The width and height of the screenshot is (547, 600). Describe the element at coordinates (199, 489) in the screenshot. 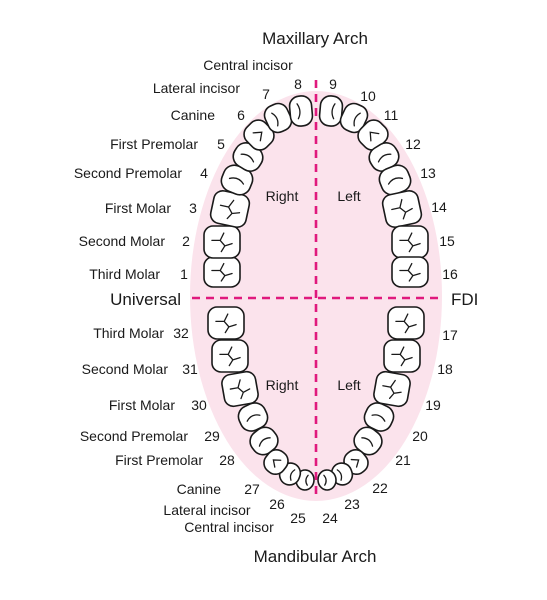

I see `lower-canine-label: Canine` at that location.